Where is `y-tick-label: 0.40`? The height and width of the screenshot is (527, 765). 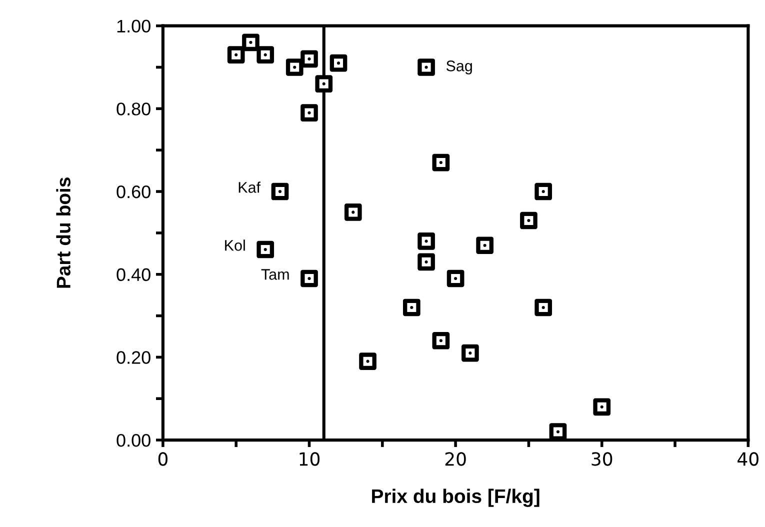 y-tick-label: 0.40 is located at coordinates (133, 275).